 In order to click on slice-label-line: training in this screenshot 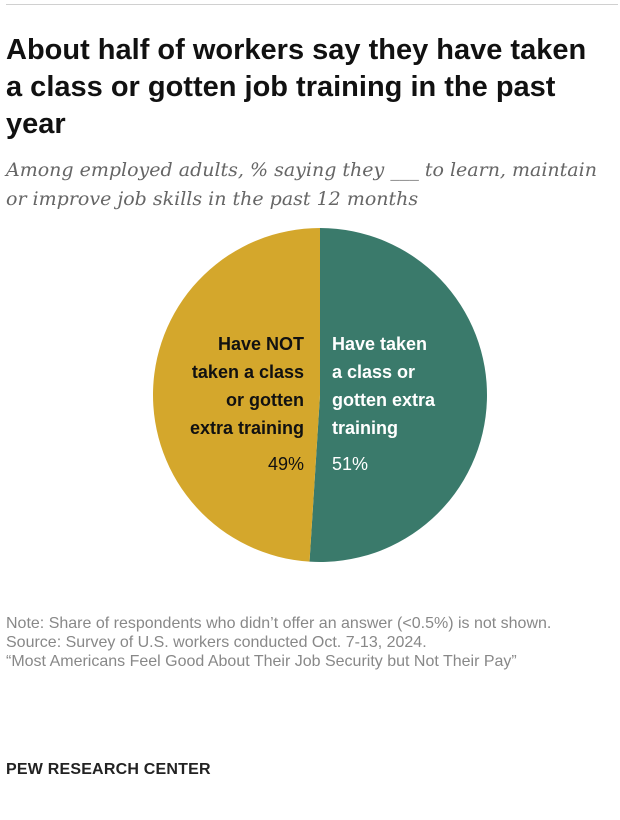, I will do `click(365, 428)`.